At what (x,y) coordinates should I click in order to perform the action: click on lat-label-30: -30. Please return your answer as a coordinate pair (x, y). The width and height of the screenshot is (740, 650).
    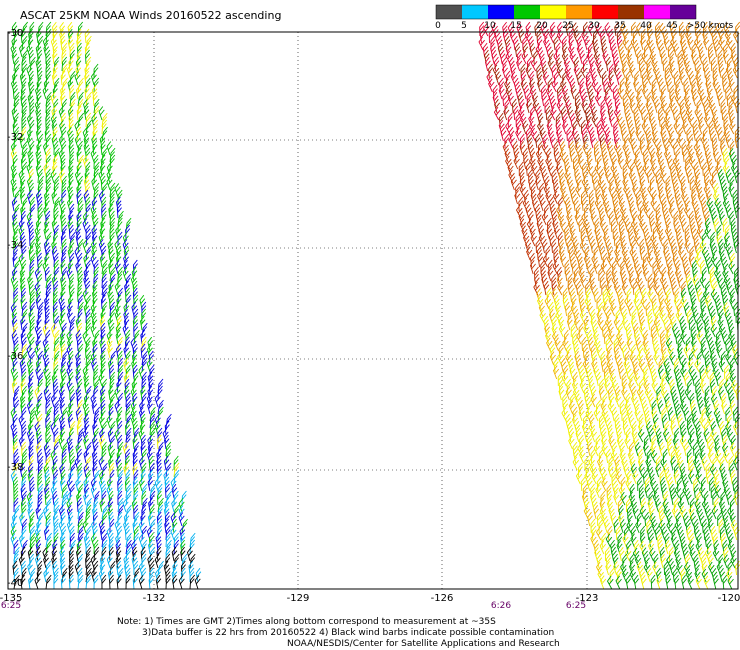
    Looking at the image, I should click on (15, 33).